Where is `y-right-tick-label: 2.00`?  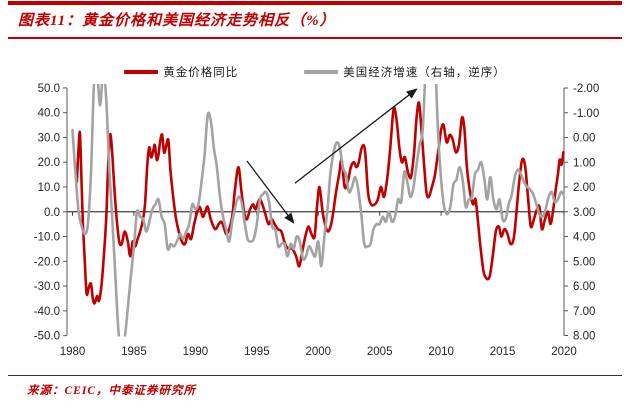
y-right-tick-label: 2.00 is located at coordinates (584, 188).